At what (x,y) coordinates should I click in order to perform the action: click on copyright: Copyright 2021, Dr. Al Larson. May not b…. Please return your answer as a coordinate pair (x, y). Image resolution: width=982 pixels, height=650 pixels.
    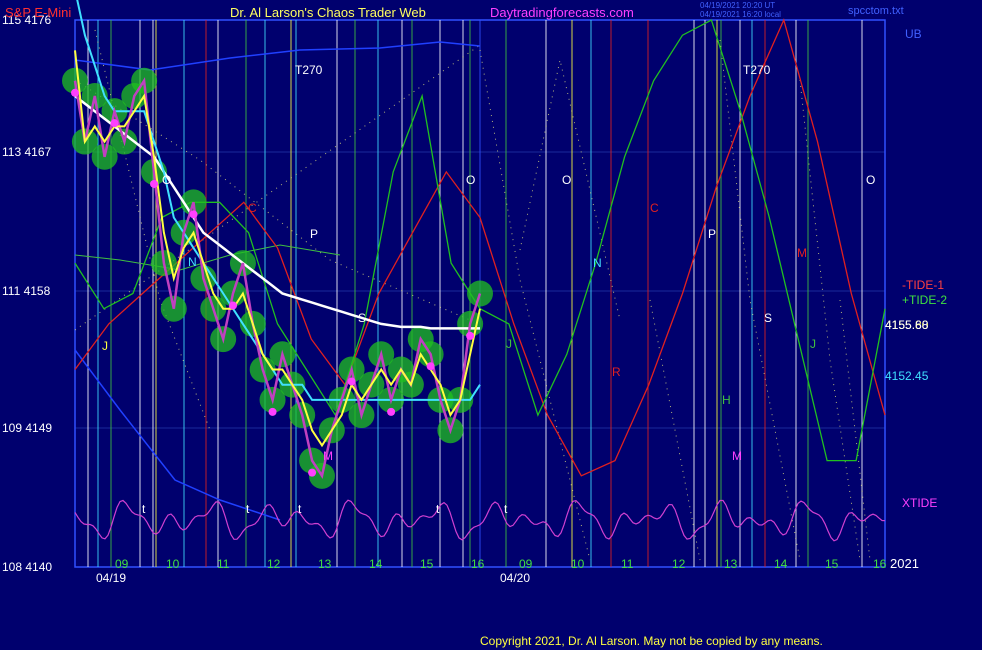
    Looking at the image, I should click on (651, 641).